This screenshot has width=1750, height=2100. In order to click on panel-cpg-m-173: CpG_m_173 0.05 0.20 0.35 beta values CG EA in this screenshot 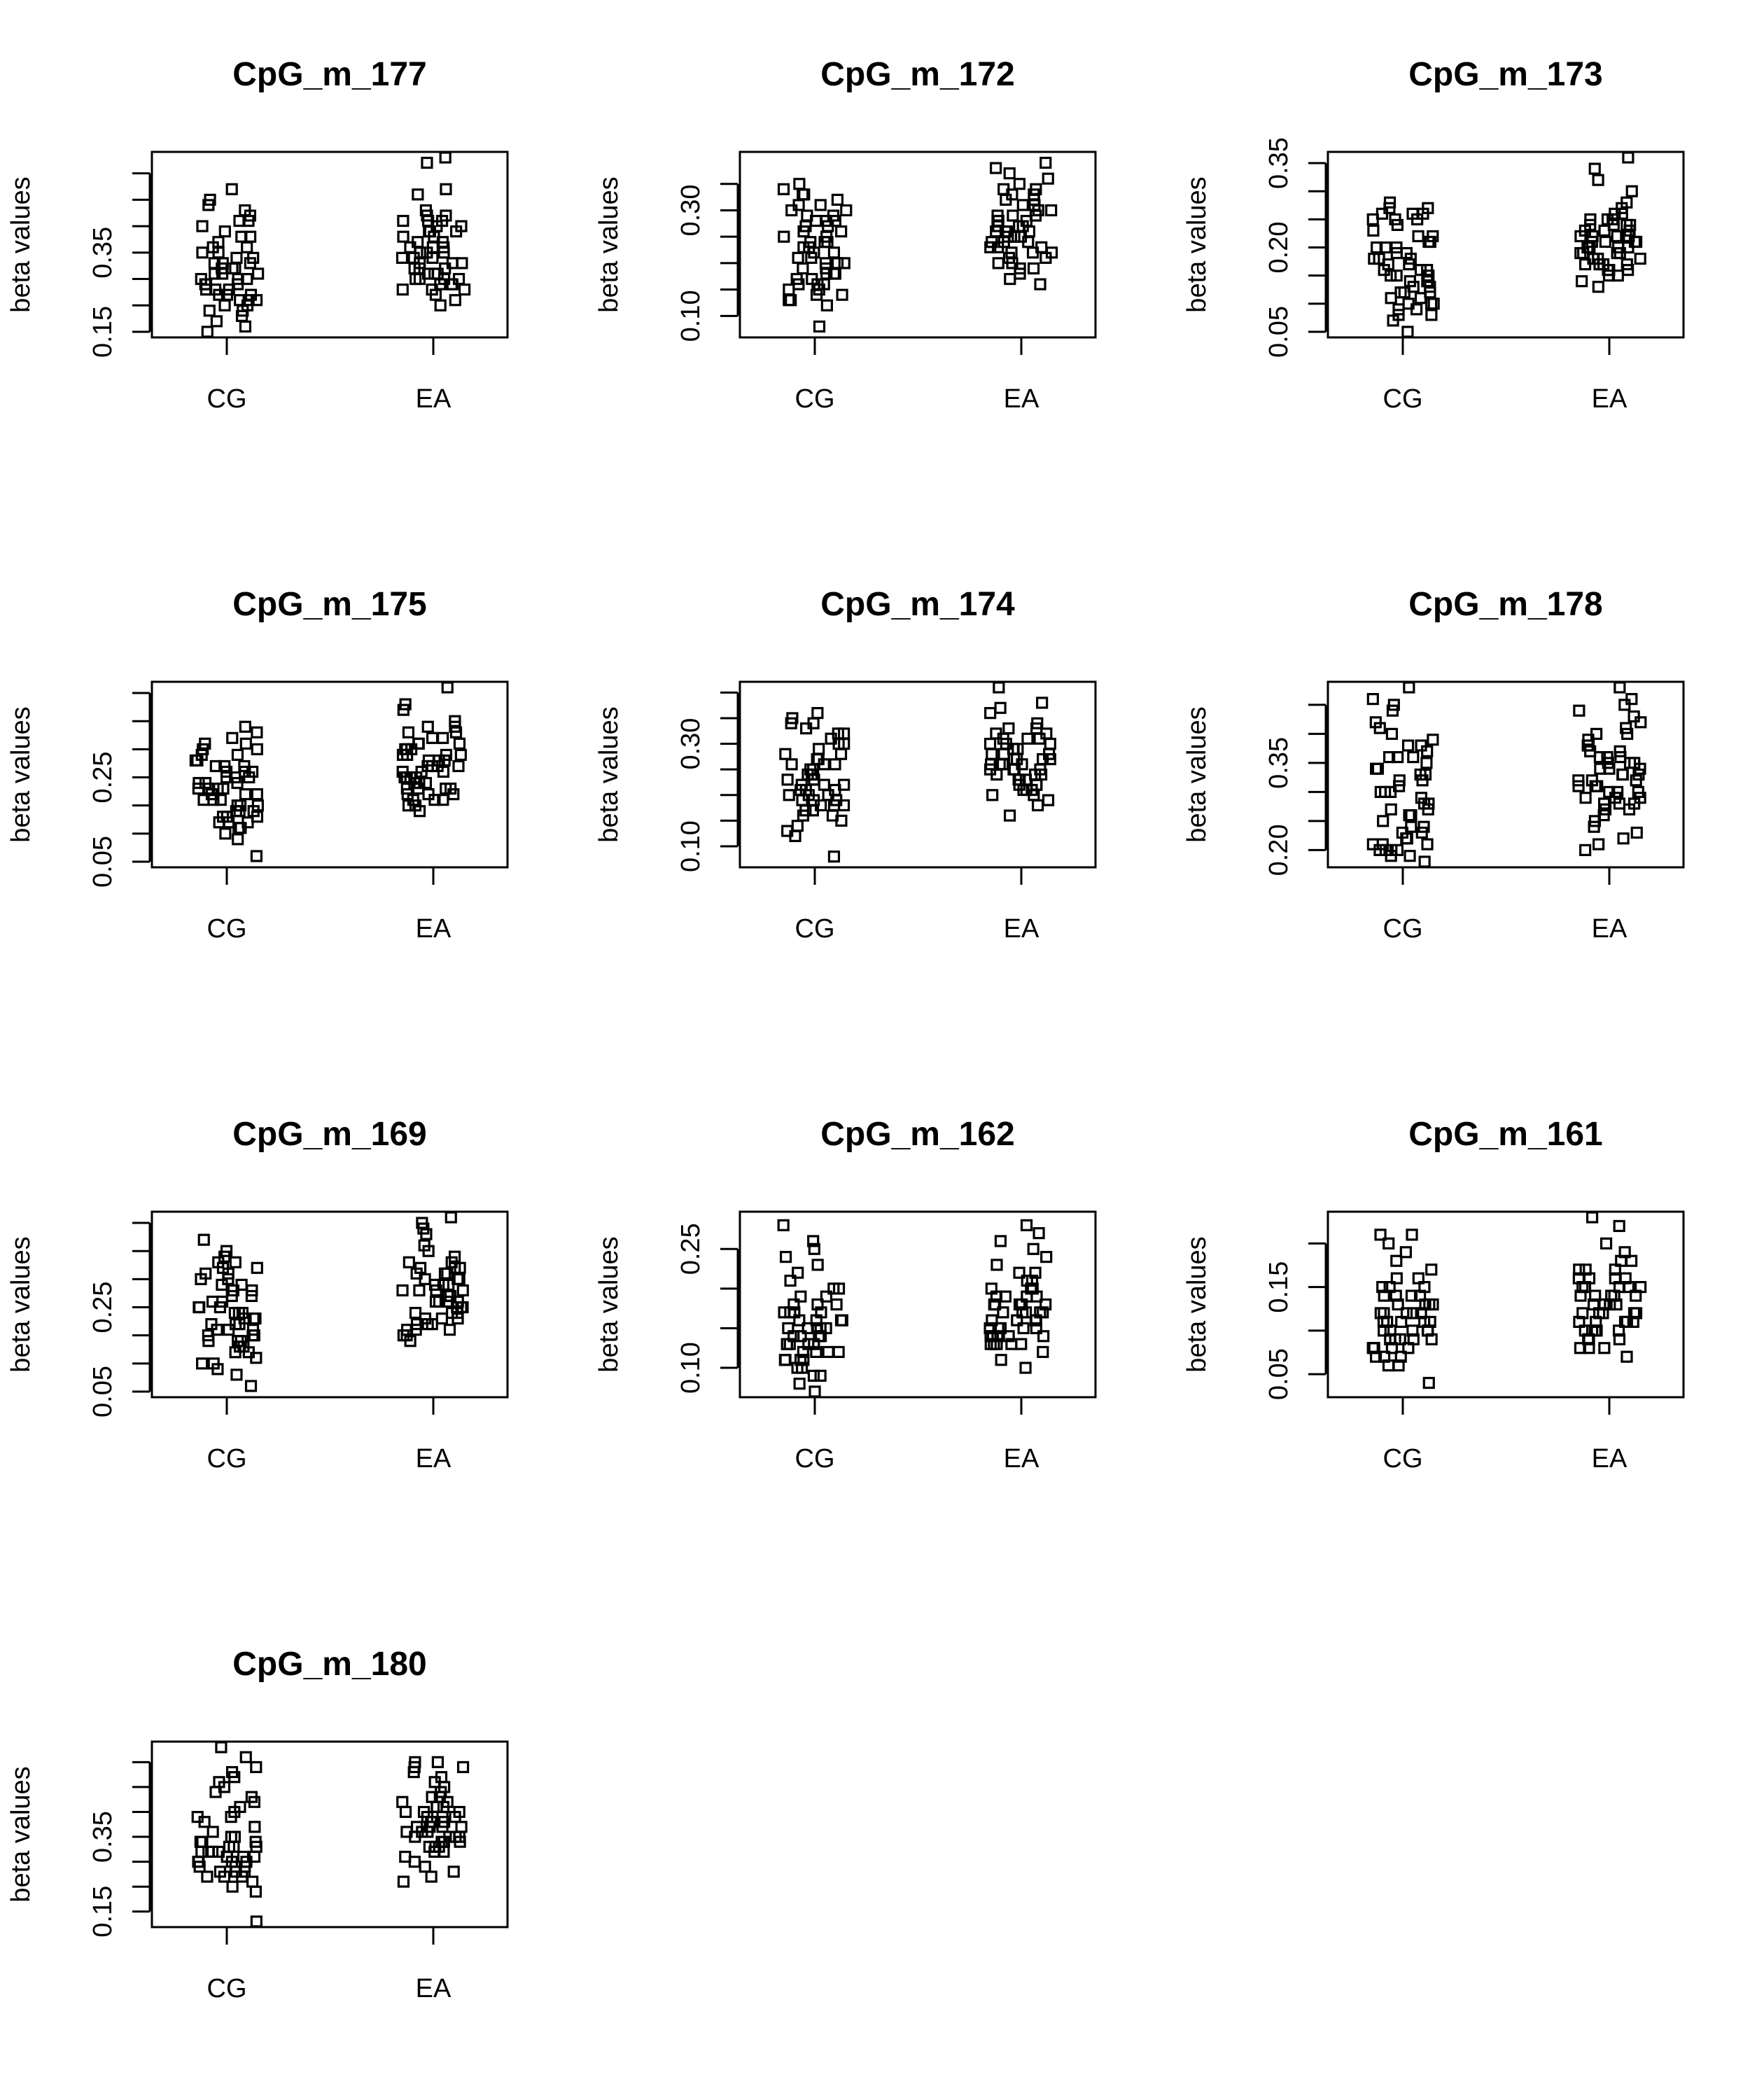, I will do `click(1433, 235)`.